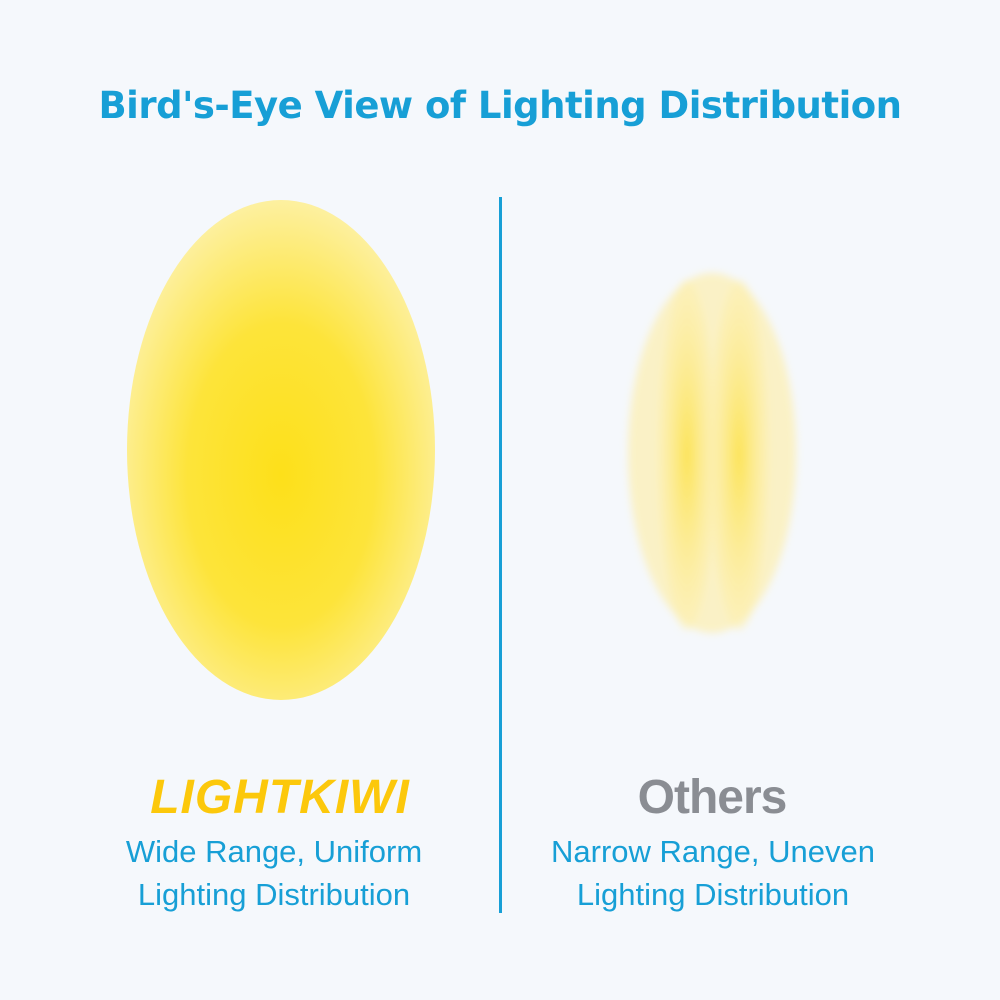 The height and width of the screenshot is (1000, 1000). I want to click on others-desc-line2: Lighting Distribution, so click(713, 894).